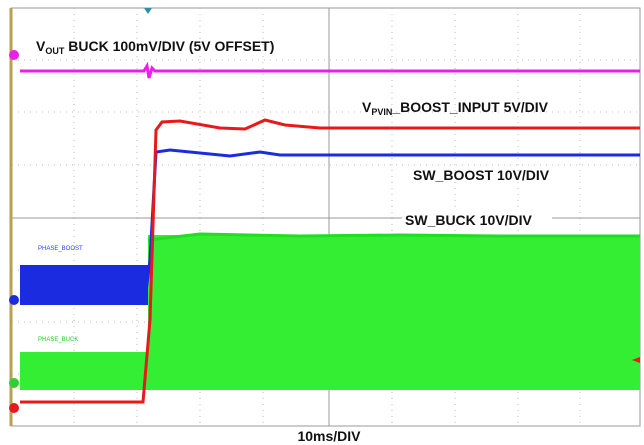 The image size is (644, 445). Describe the element at coordinates (84, 285) in the screenshot. I see `sw-boost-trace` at that location.